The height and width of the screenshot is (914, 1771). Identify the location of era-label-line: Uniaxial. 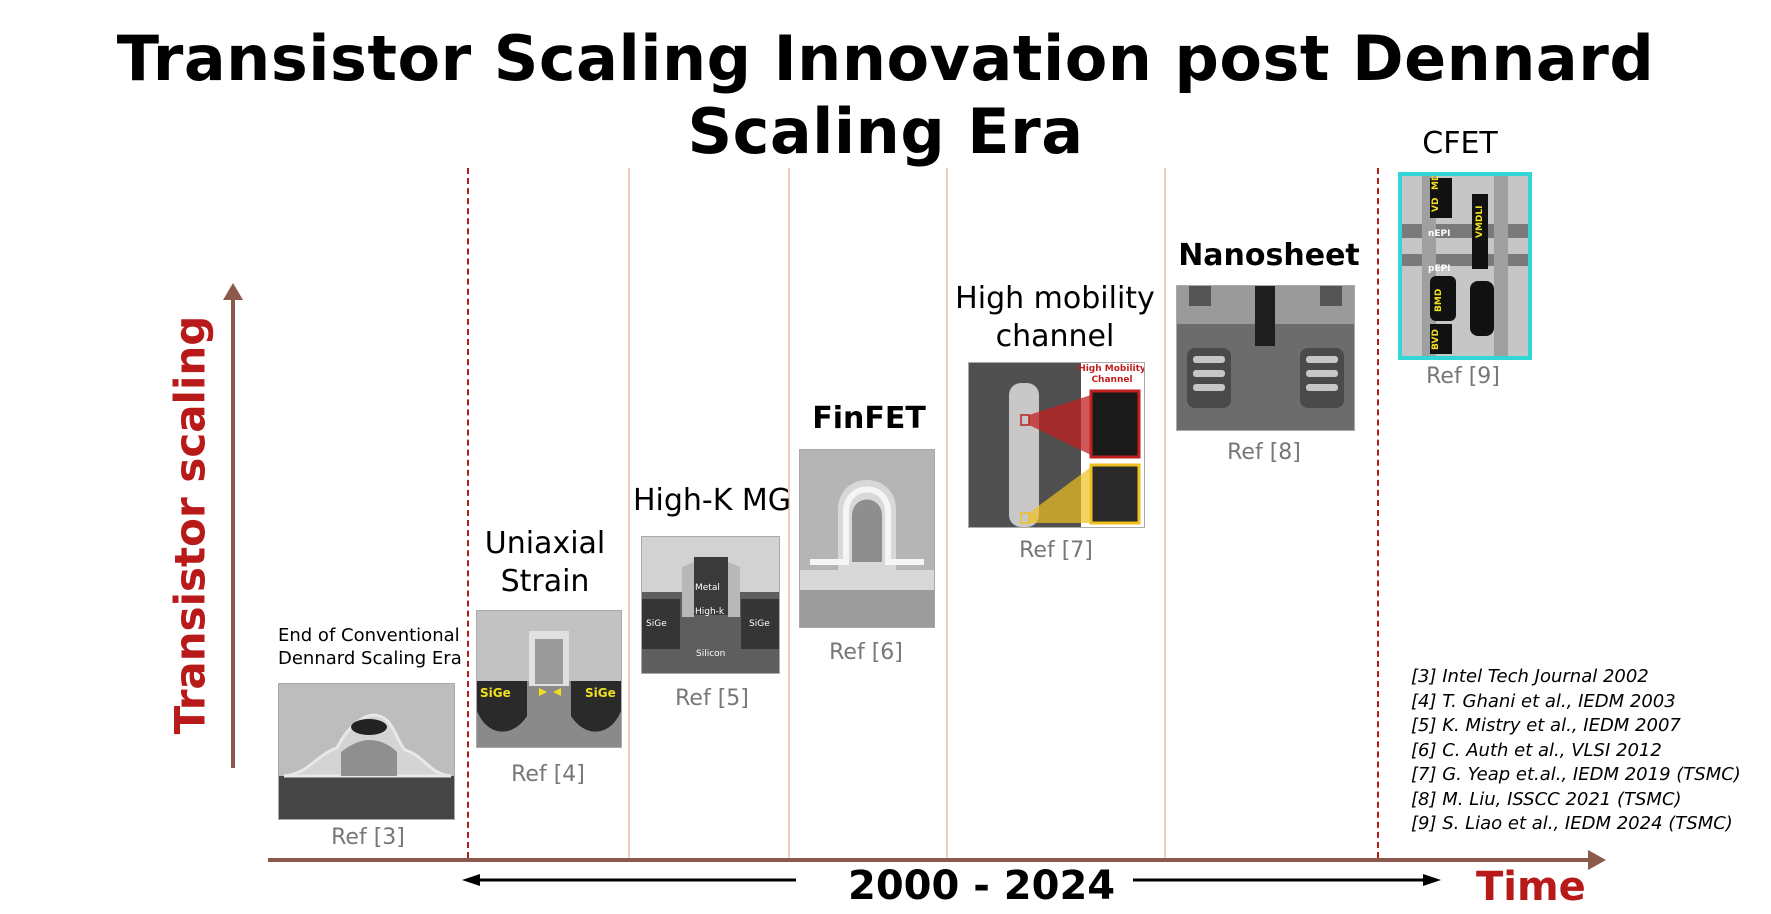
(545, 543).